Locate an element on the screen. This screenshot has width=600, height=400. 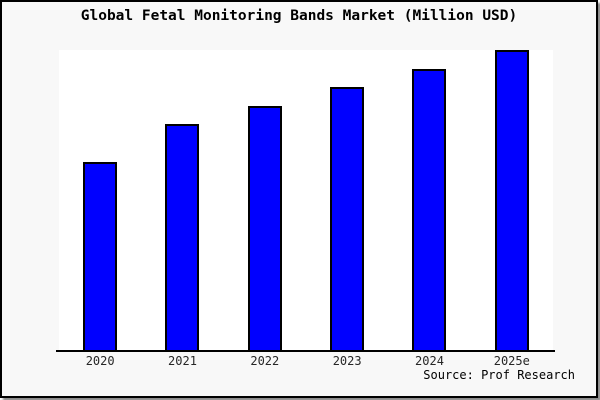
x-axis-labels: 2020 2021 2022 2023 2024 2025e is located at coordinates (306, 361).